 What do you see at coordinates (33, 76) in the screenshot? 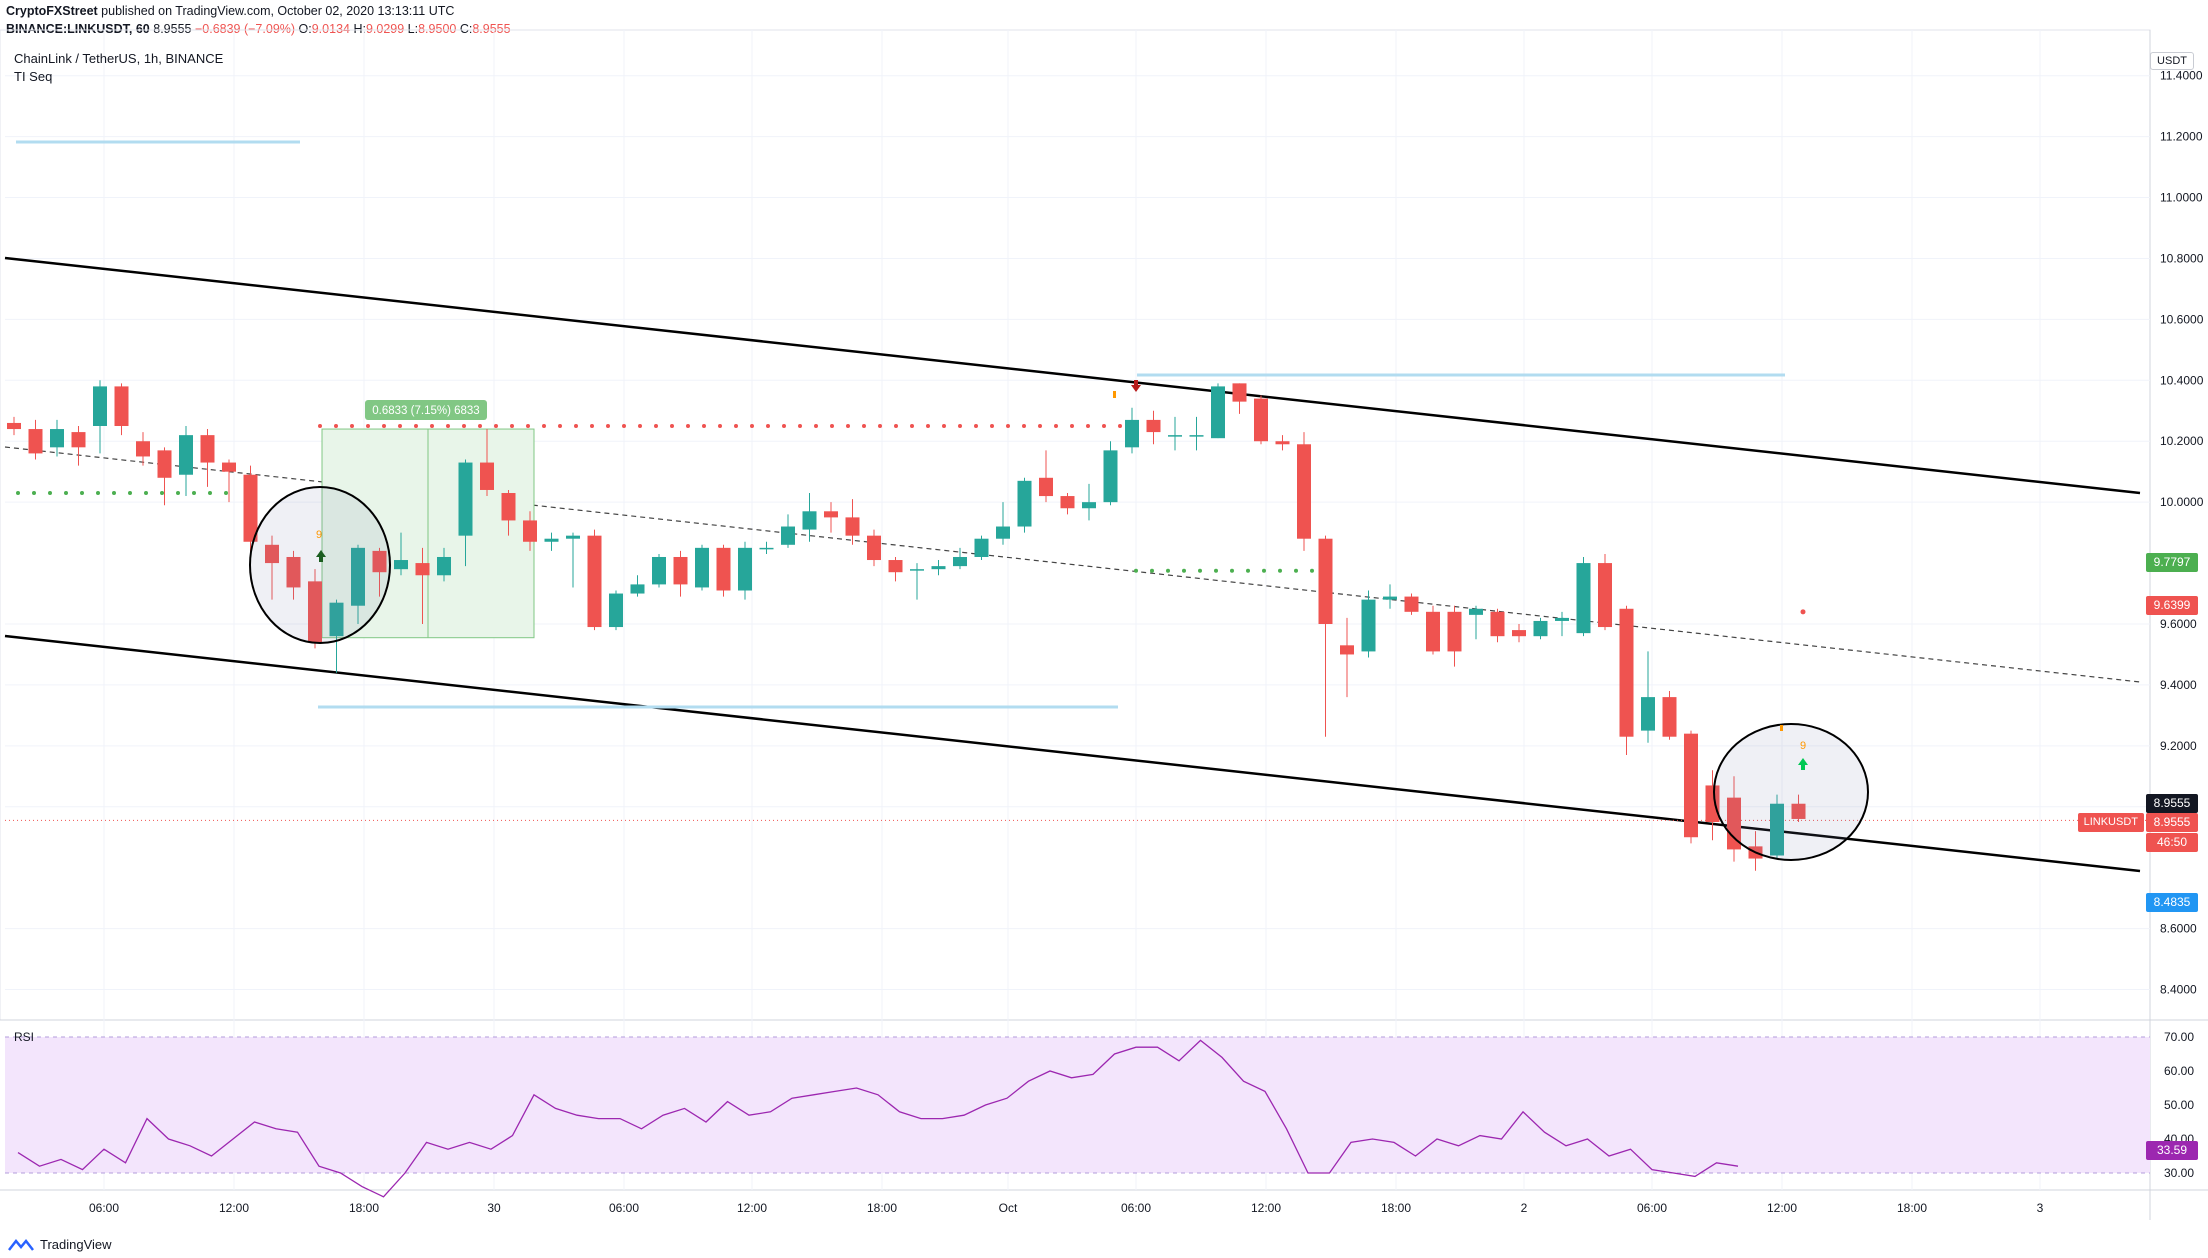
I see `indicator-name: TI Seq` at bounding box center [33, 76].